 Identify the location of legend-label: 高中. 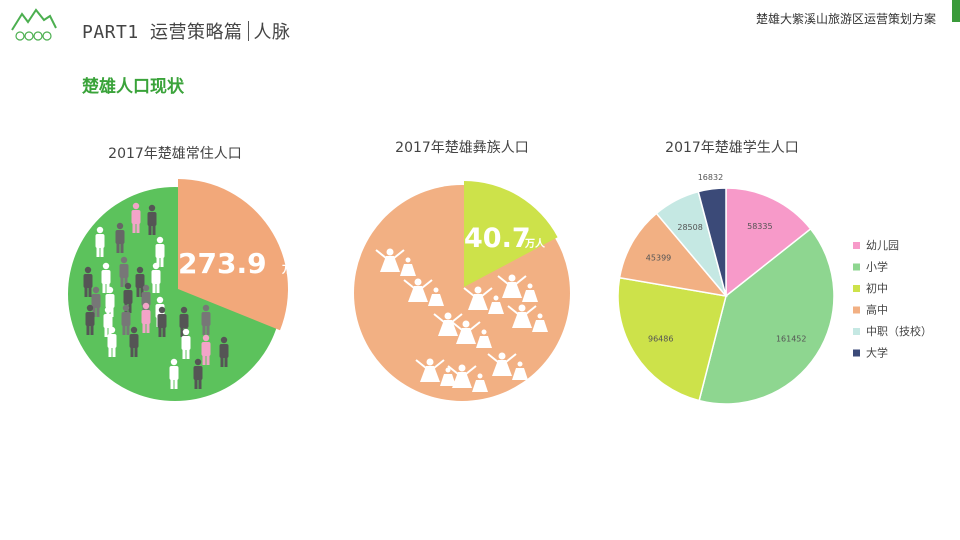
(877, 310).